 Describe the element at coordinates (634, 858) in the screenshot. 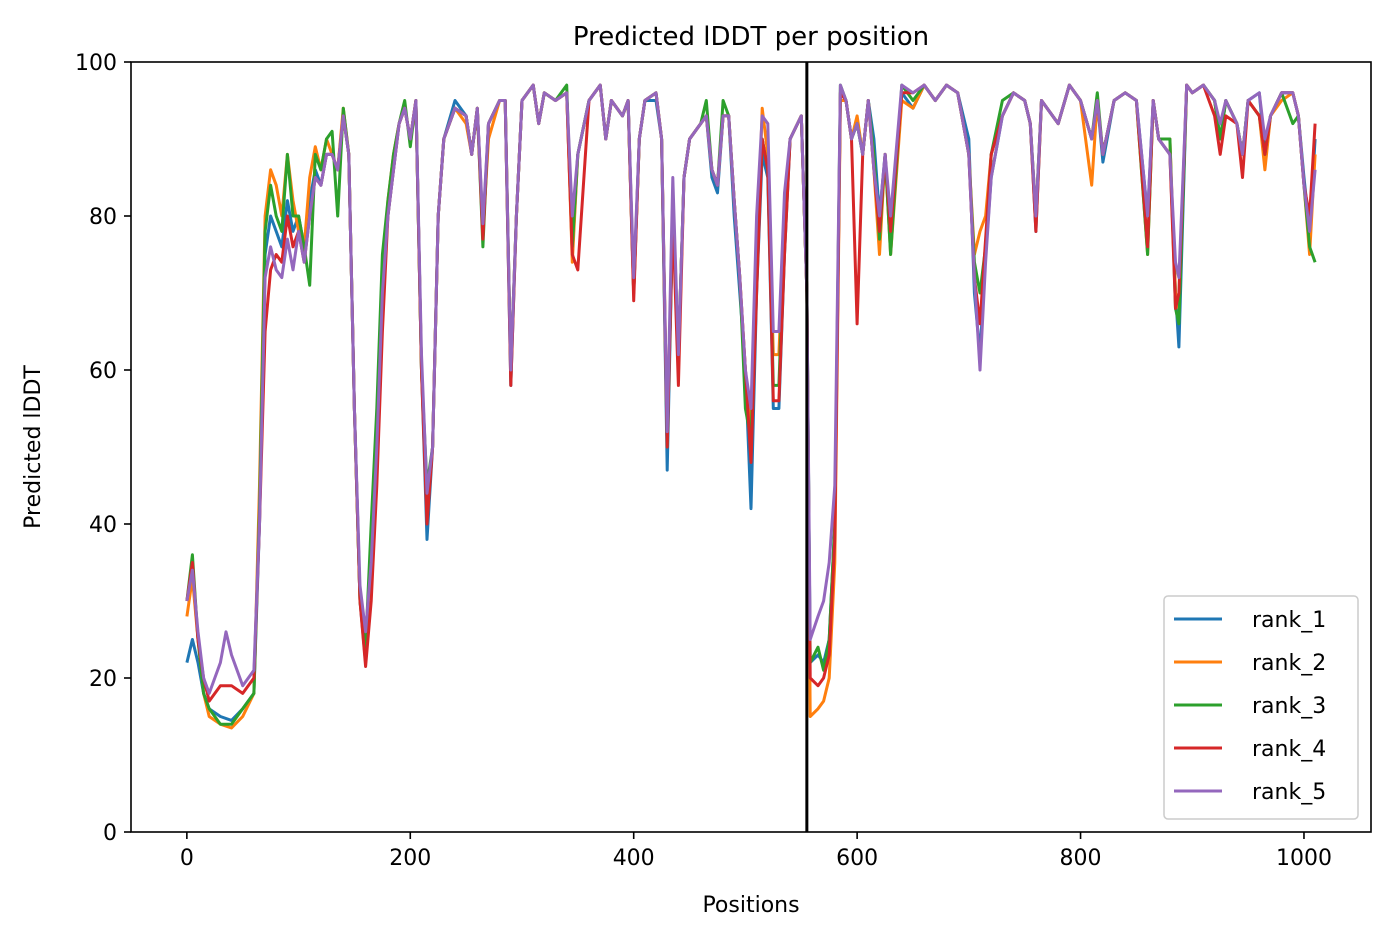

I see `x-tick-label: 400` at that location.